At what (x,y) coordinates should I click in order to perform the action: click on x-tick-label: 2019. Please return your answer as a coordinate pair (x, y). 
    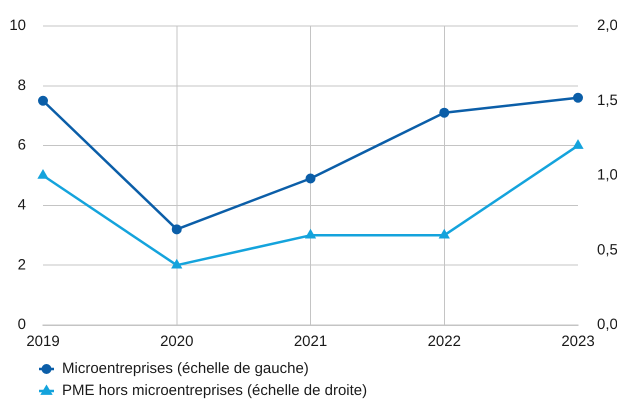
    Looking at the image, I should click on (43, 341).